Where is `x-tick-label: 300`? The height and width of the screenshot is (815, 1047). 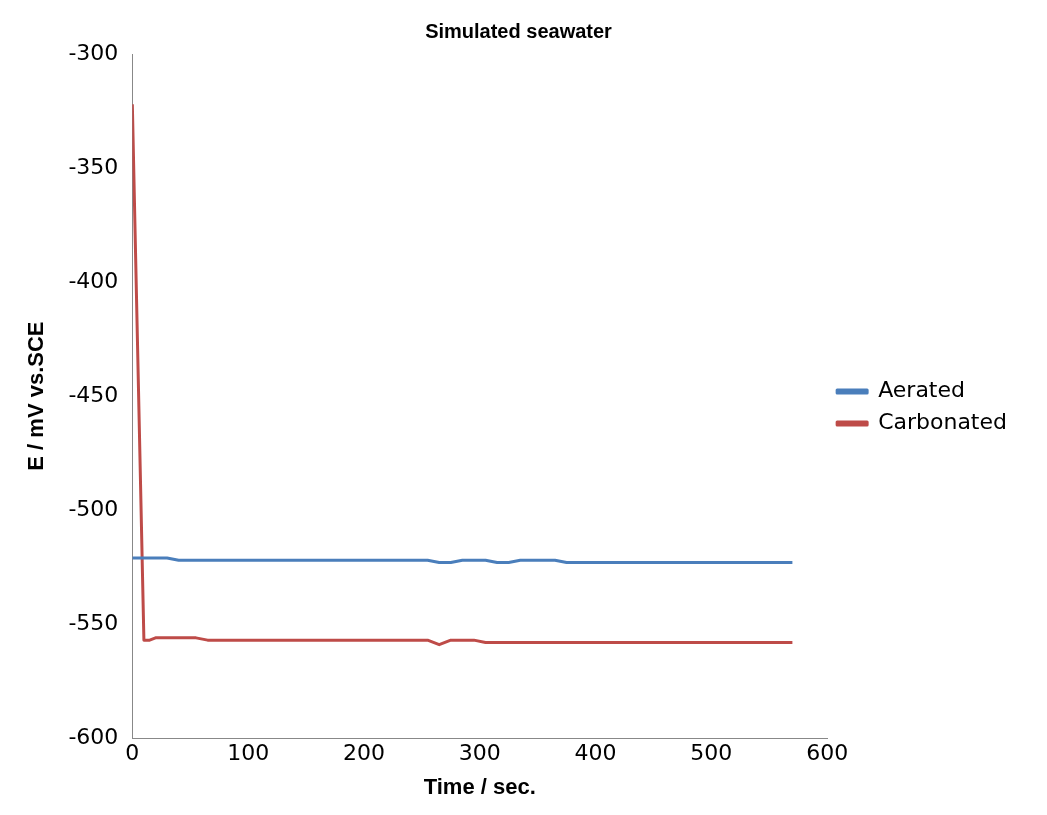
x-tick-label: 300 is located at coordinates (479, 753).